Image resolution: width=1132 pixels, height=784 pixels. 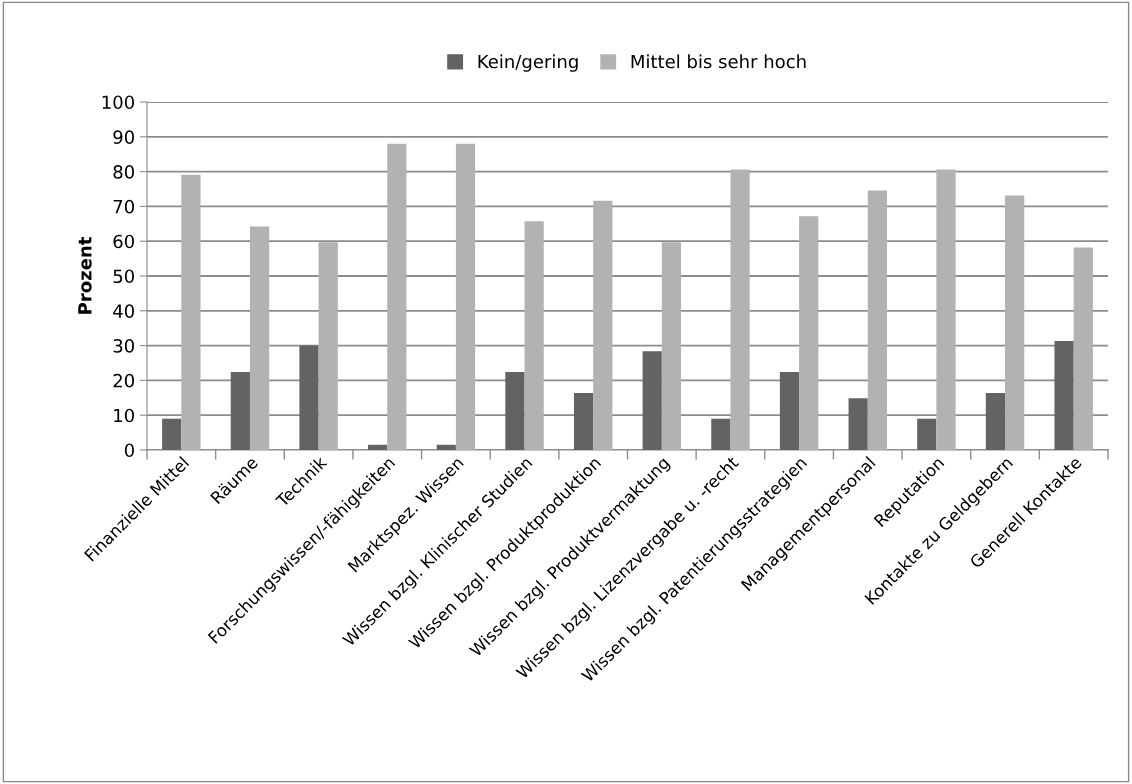 What do you see at coordinates (123, 346) in the screenshot?
I see `y-tick-label: 30` at bounding box center [123, 346].